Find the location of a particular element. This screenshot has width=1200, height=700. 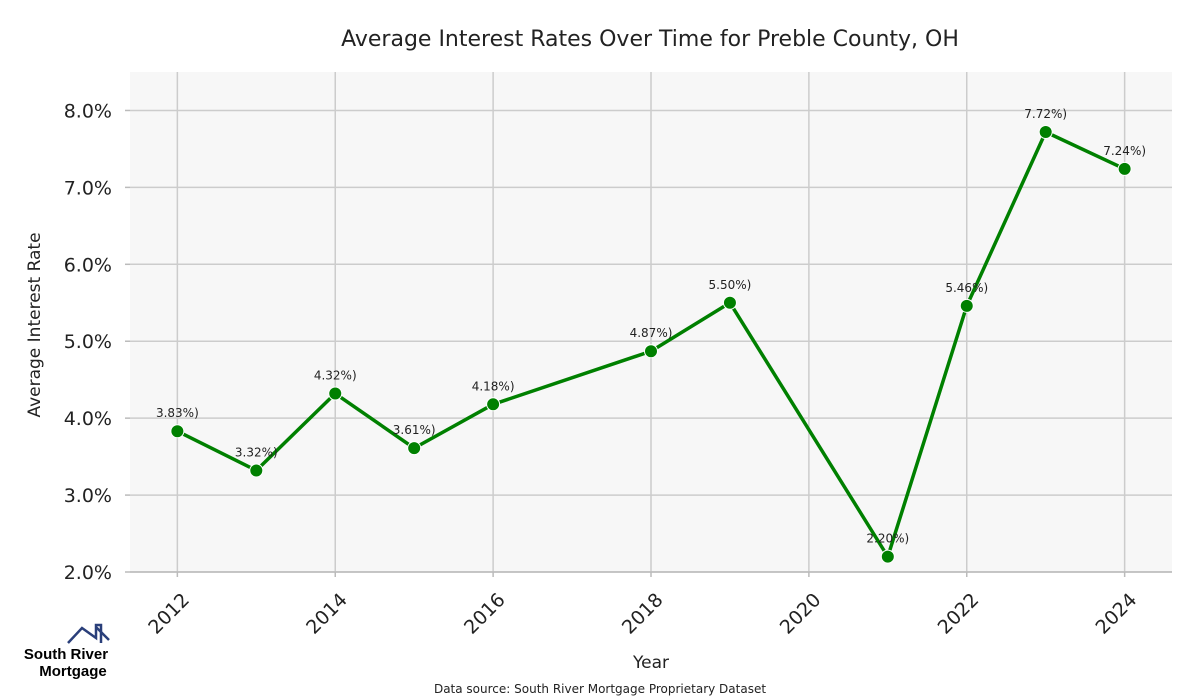

y-tick-label: 4.0% is located at coordinates (88, 419).